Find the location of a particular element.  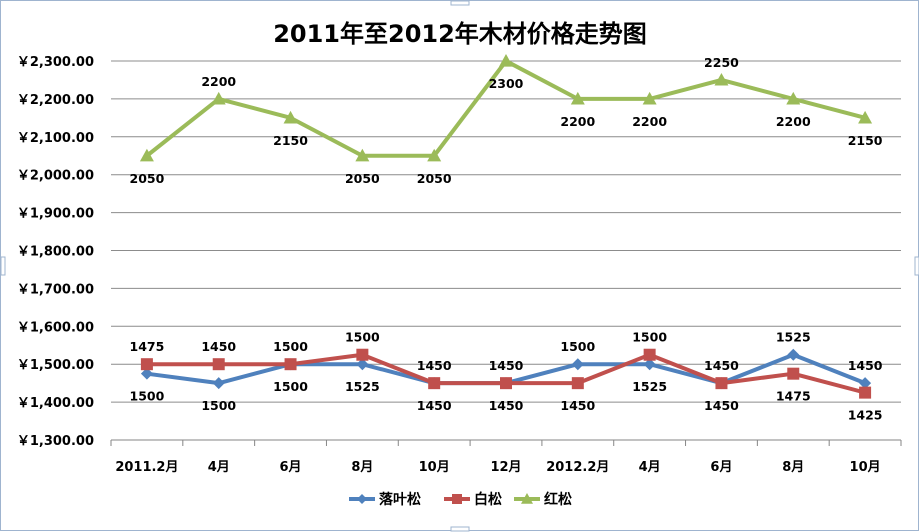

y-tick-label: ￥1,600.00 is located at coordinates (55, 327).